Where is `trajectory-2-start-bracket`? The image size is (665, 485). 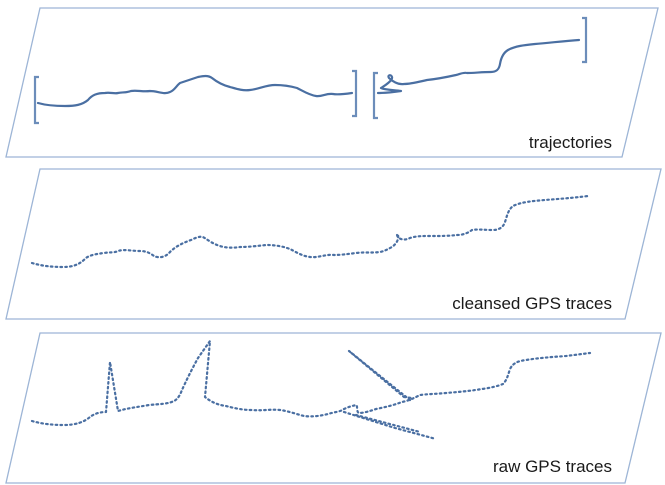
trajectory-2-start-bracket is located at coordinates (375, 95).